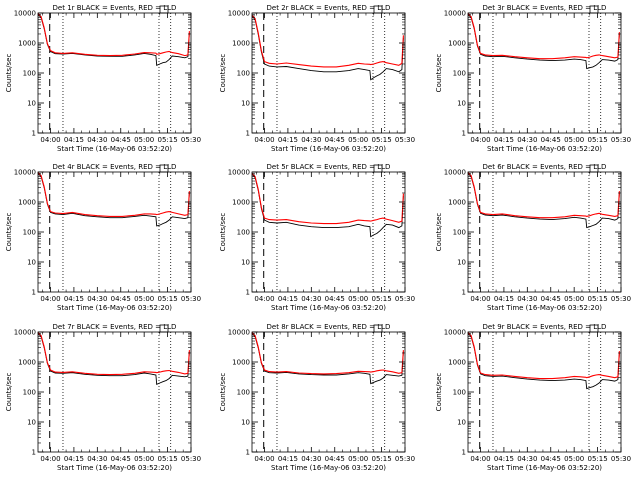 This screenshot has width=640, height=484. Describe the element at coordinates (545, 8) in the screenshot. I see `chart-title: Det 3r BLACK = Events, RED = LLD` at that location.